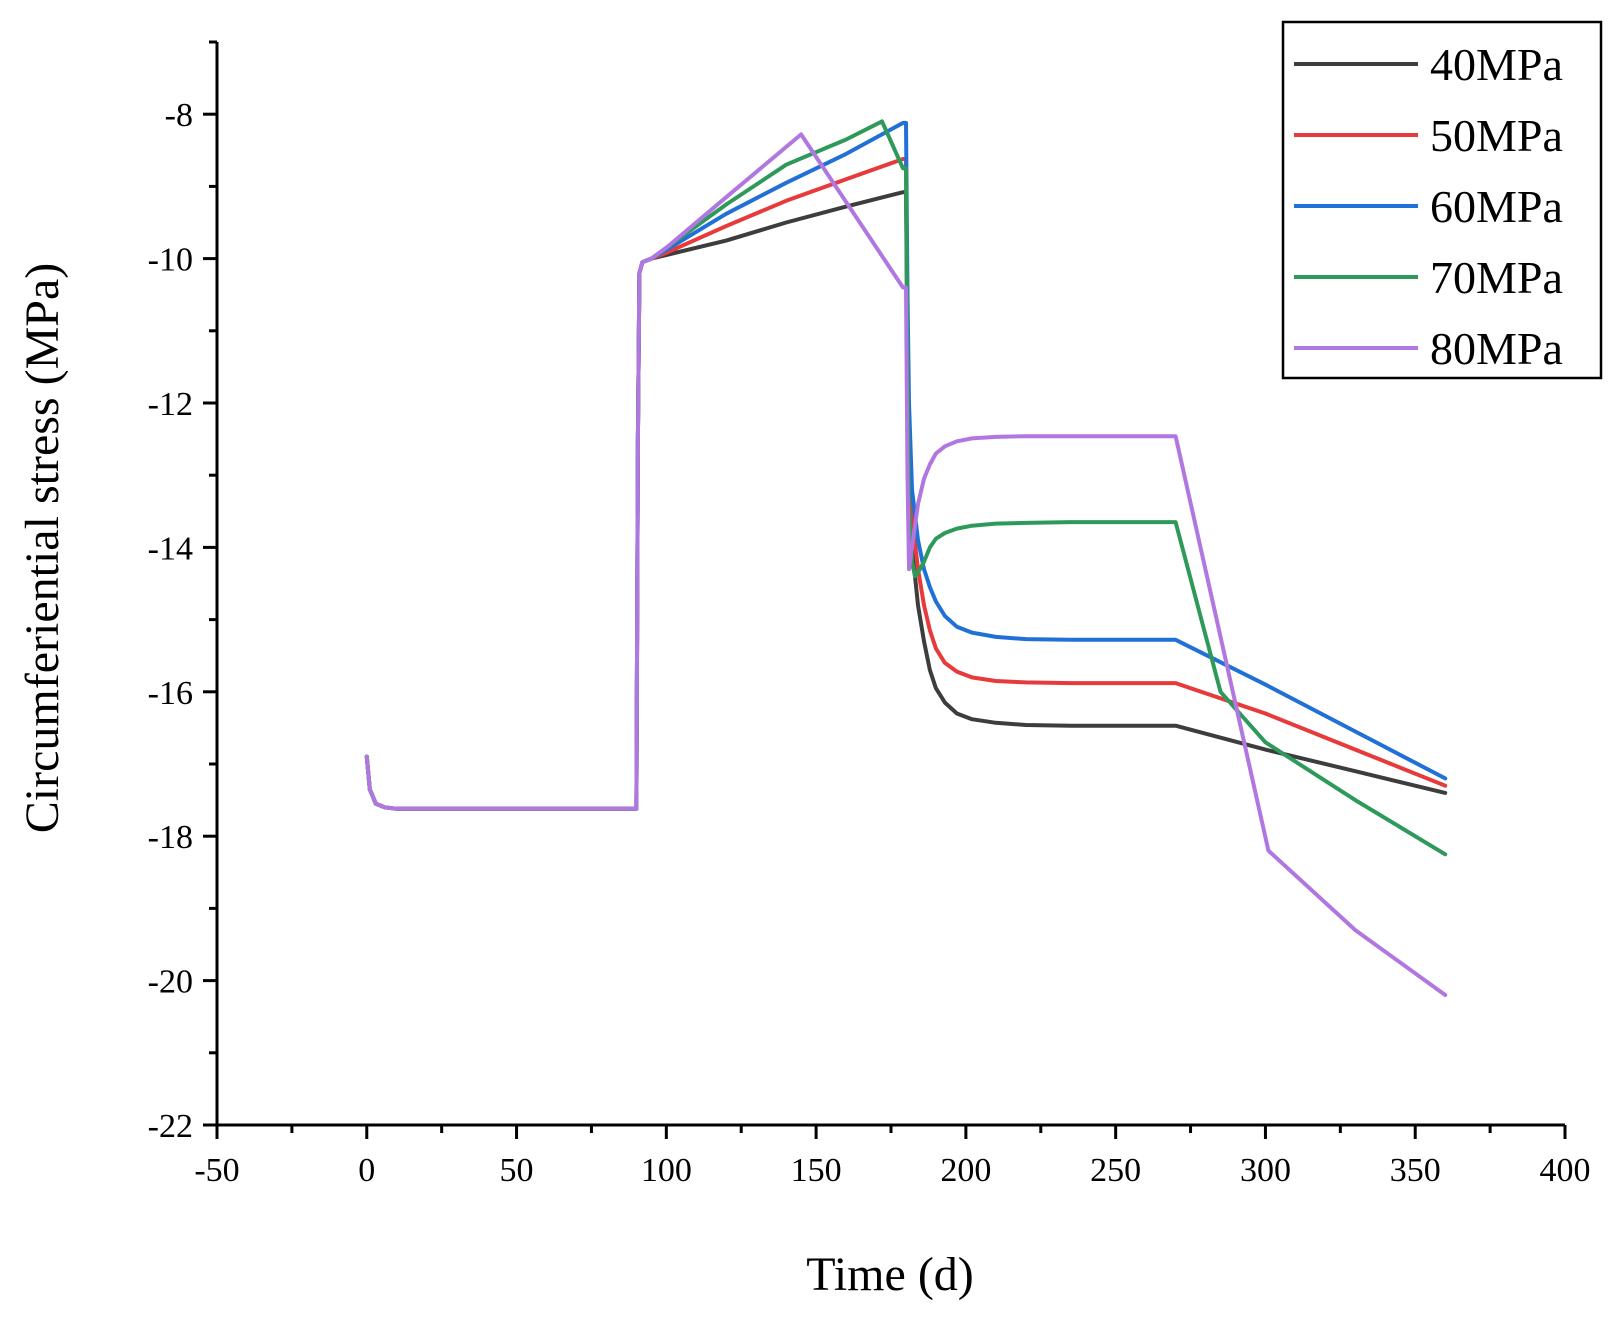 The height and width of the screenshot is (1331, 1621). I want to click on x-tick-label: 100, so click(666, 1170).